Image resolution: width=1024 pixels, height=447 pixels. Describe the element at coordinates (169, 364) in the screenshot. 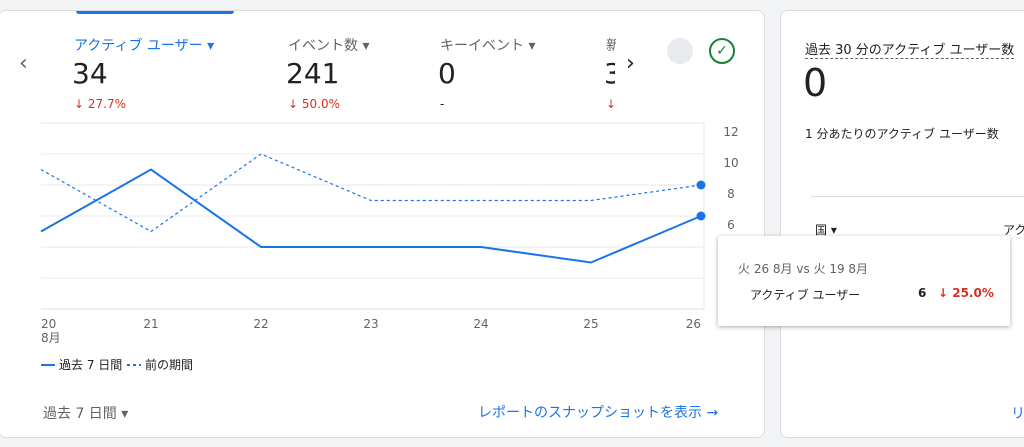

I see `legend-label: 前の期間` at that location.